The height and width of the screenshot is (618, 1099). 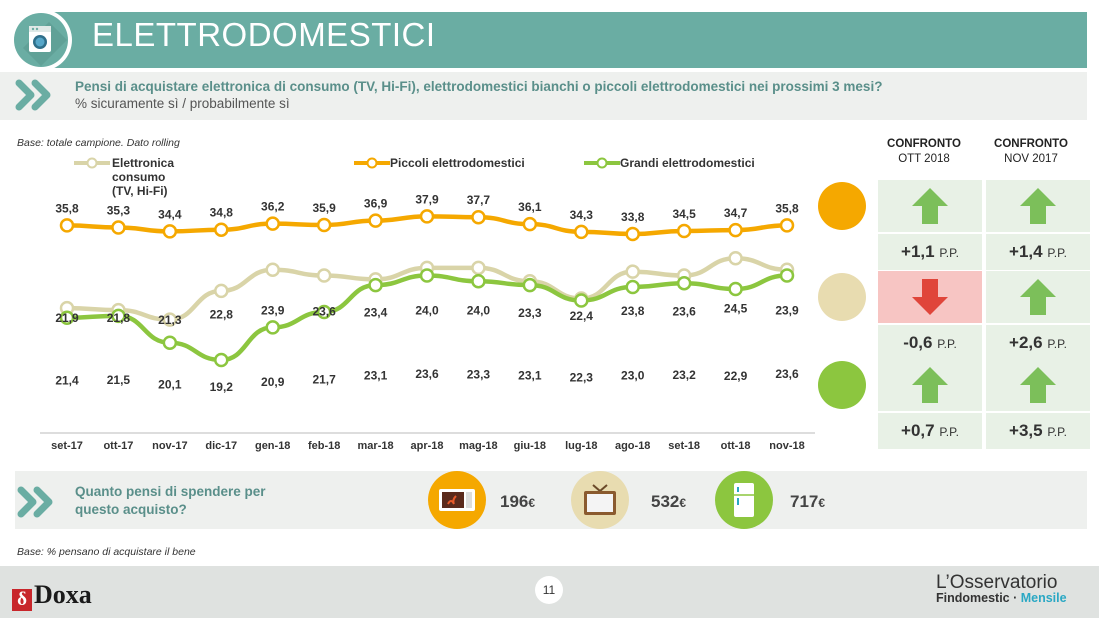 I want to click on question-band, so click(x=543, y=96).